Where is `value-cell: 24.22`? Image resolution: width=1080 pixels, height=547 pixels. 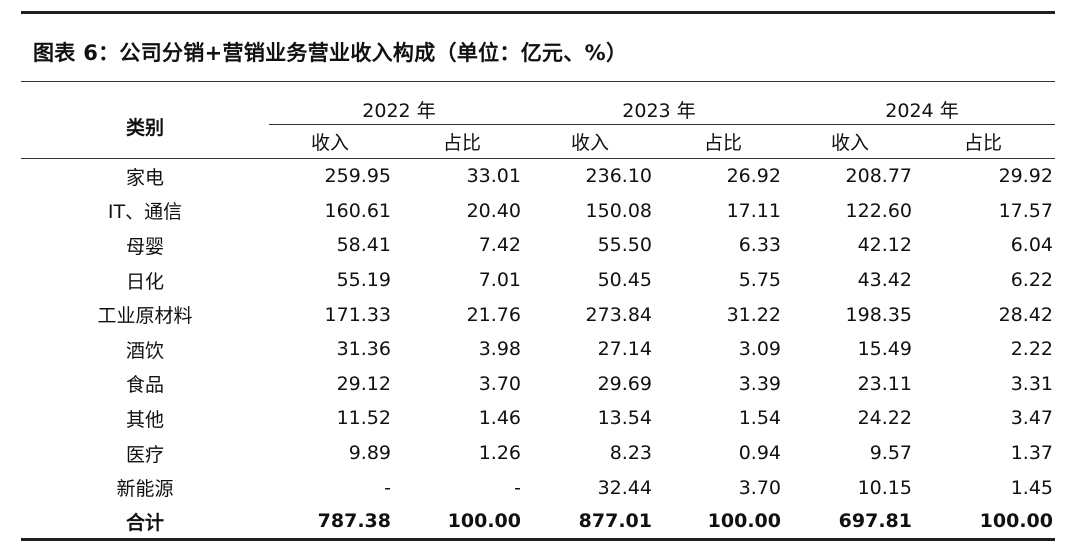 value-cell: 24.22 is located at coordinates (884, 418).